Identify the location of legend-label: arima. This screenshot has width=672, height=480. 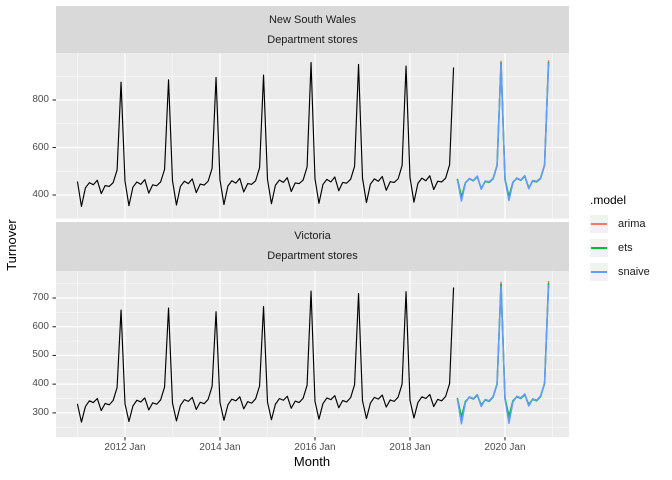
(632, 224).